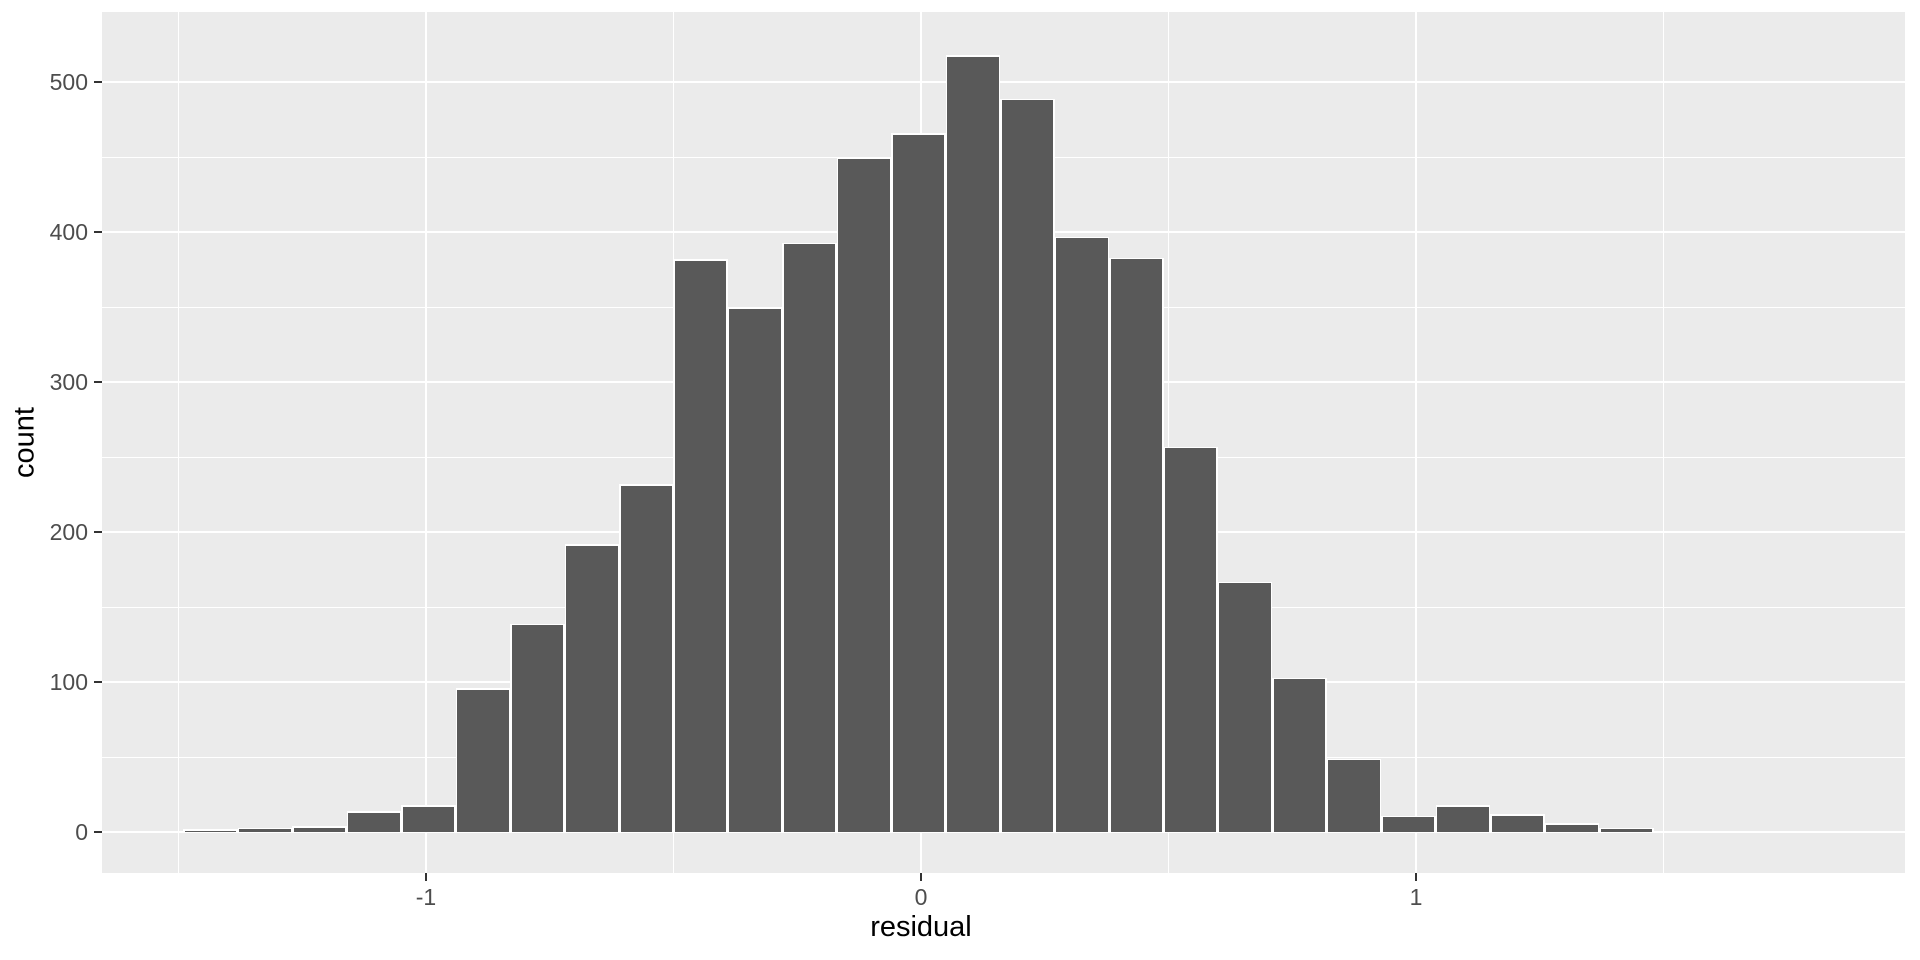  I want to click on y-tick-label: 400, so click(68, 231).